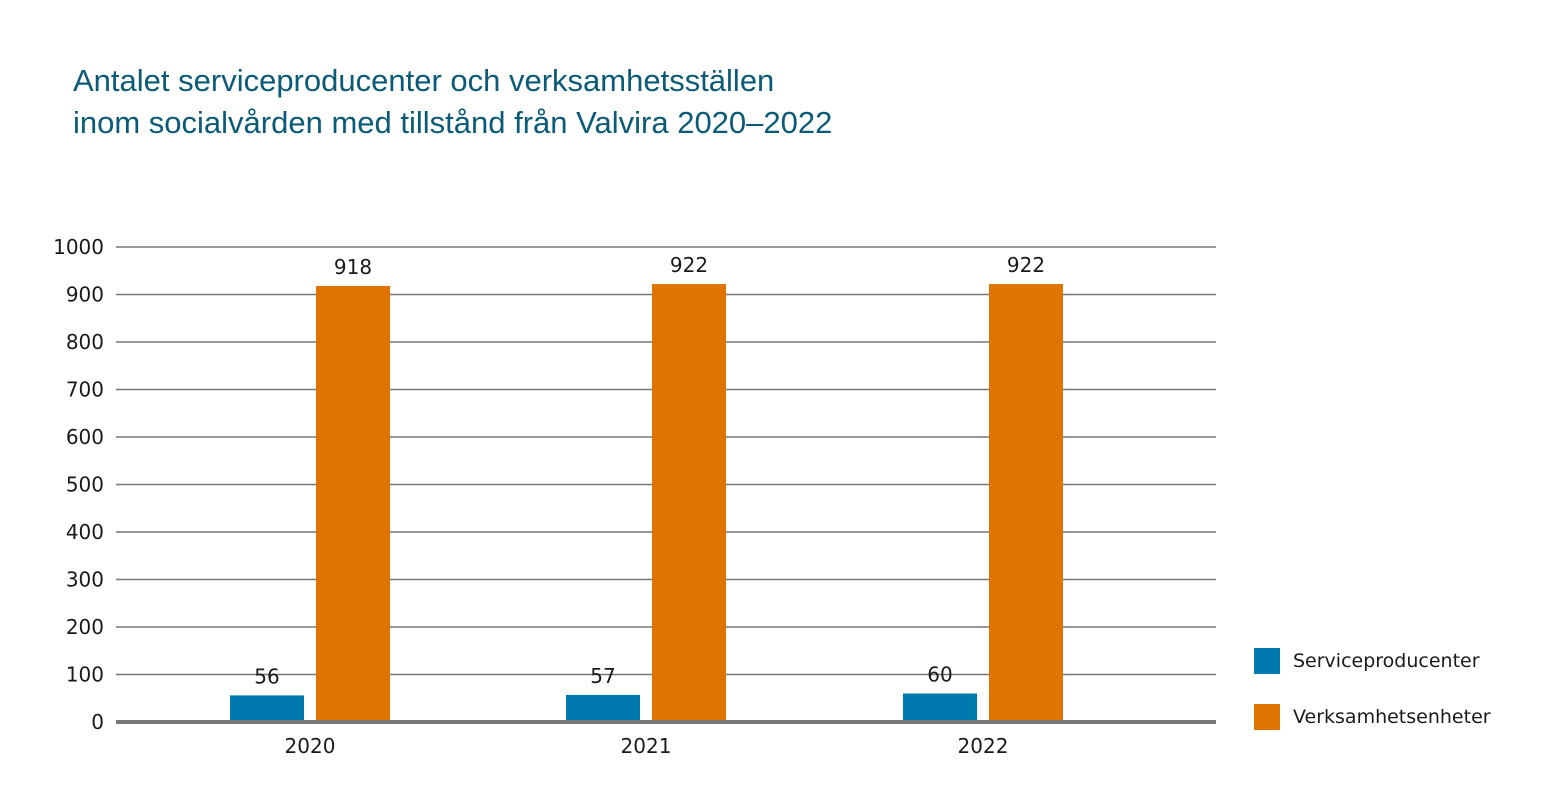  I want to click on x-tick-label: 2021, so click(646, 746).